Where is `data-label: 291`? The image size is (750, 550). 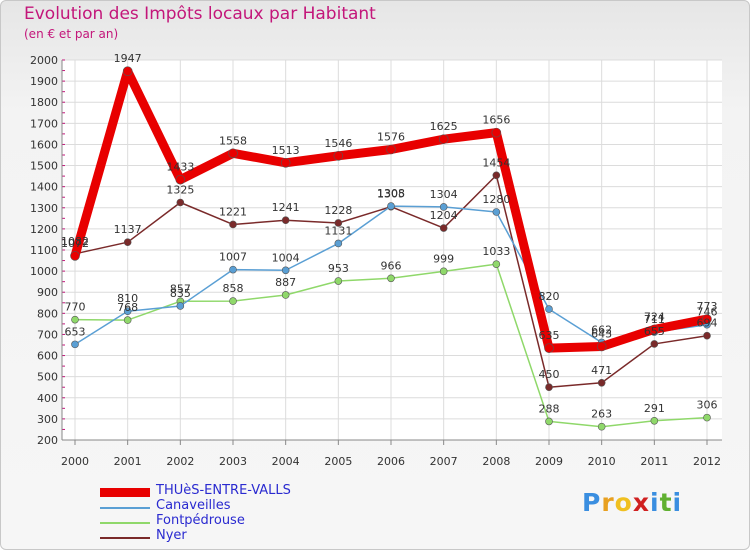 data-label: 291 is located at coordinates (654, 408).